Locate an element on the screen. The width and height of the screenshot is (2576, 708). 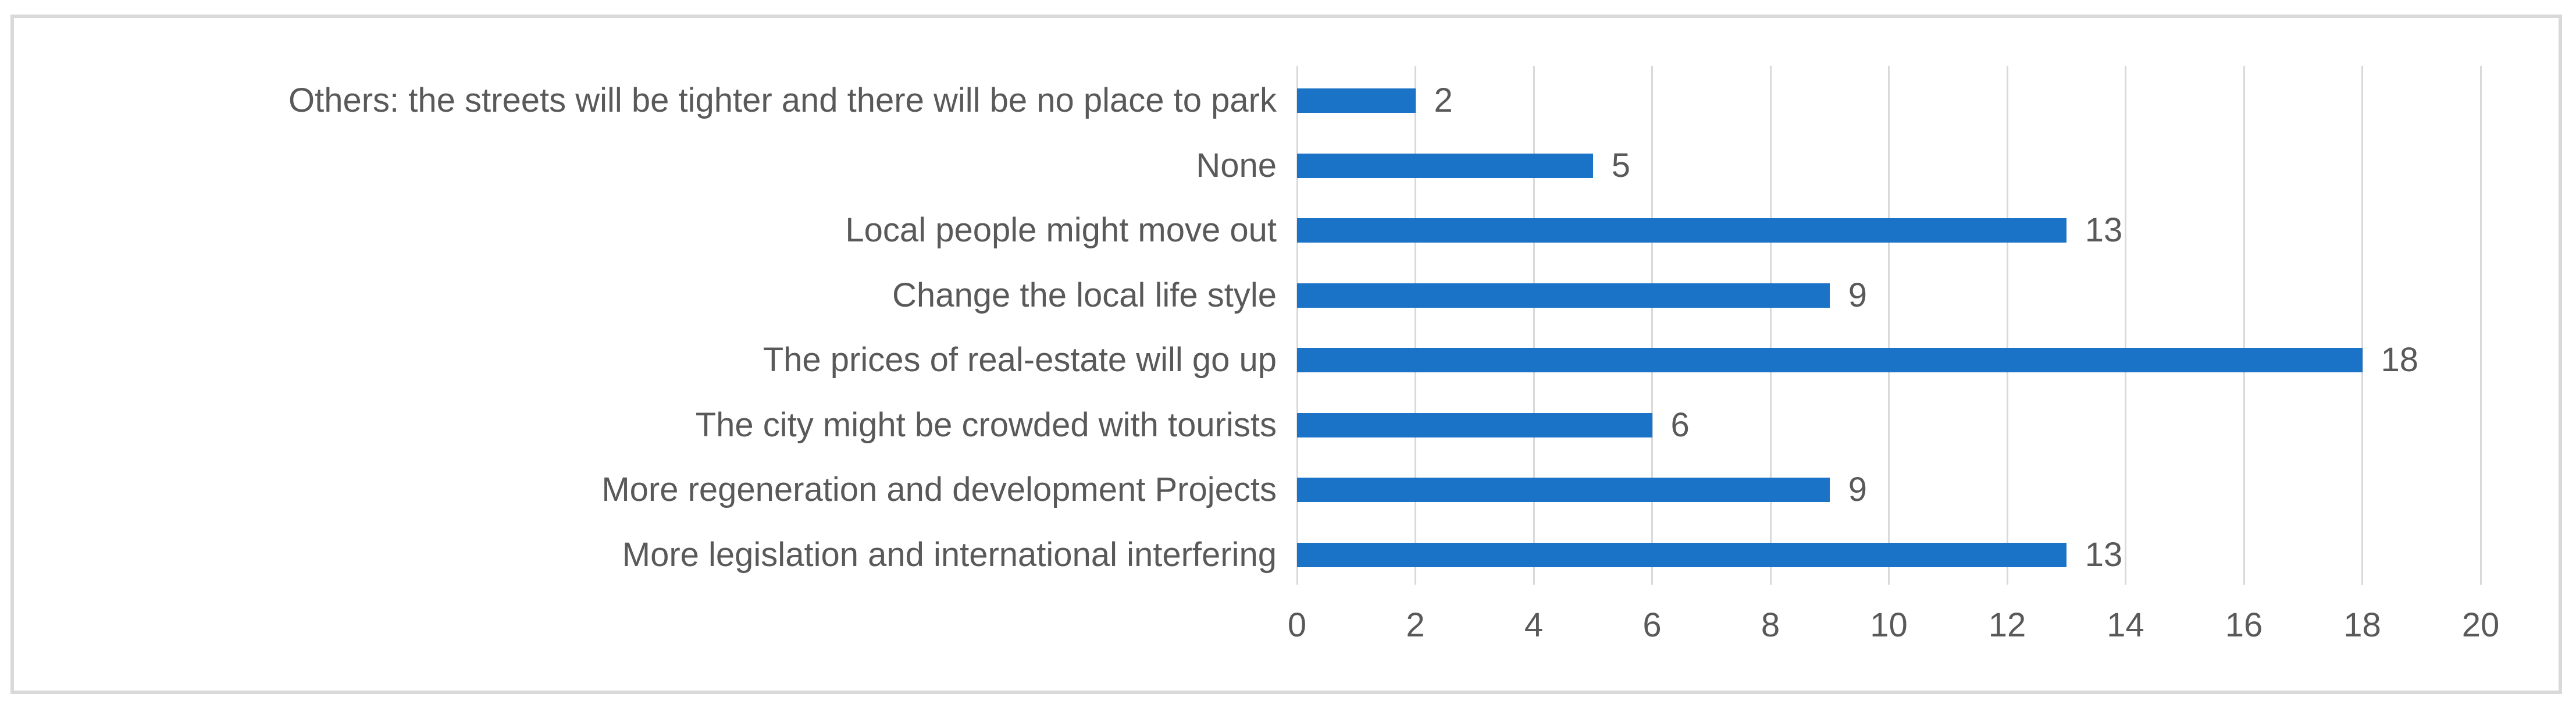
category-label: None is located at coordinates (1236, 165).